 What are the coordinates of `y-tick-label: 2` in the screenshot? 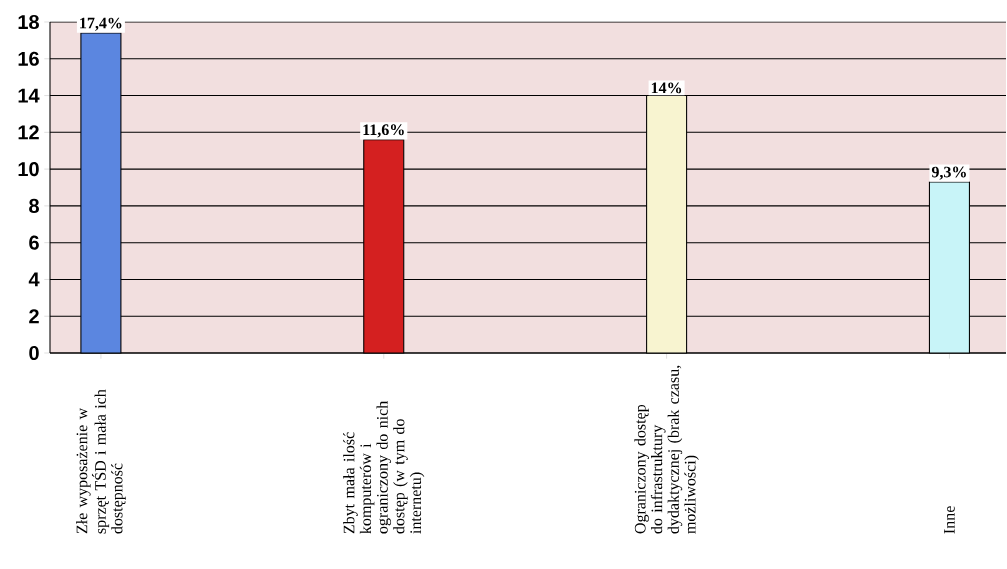 It's located at (34, 316).